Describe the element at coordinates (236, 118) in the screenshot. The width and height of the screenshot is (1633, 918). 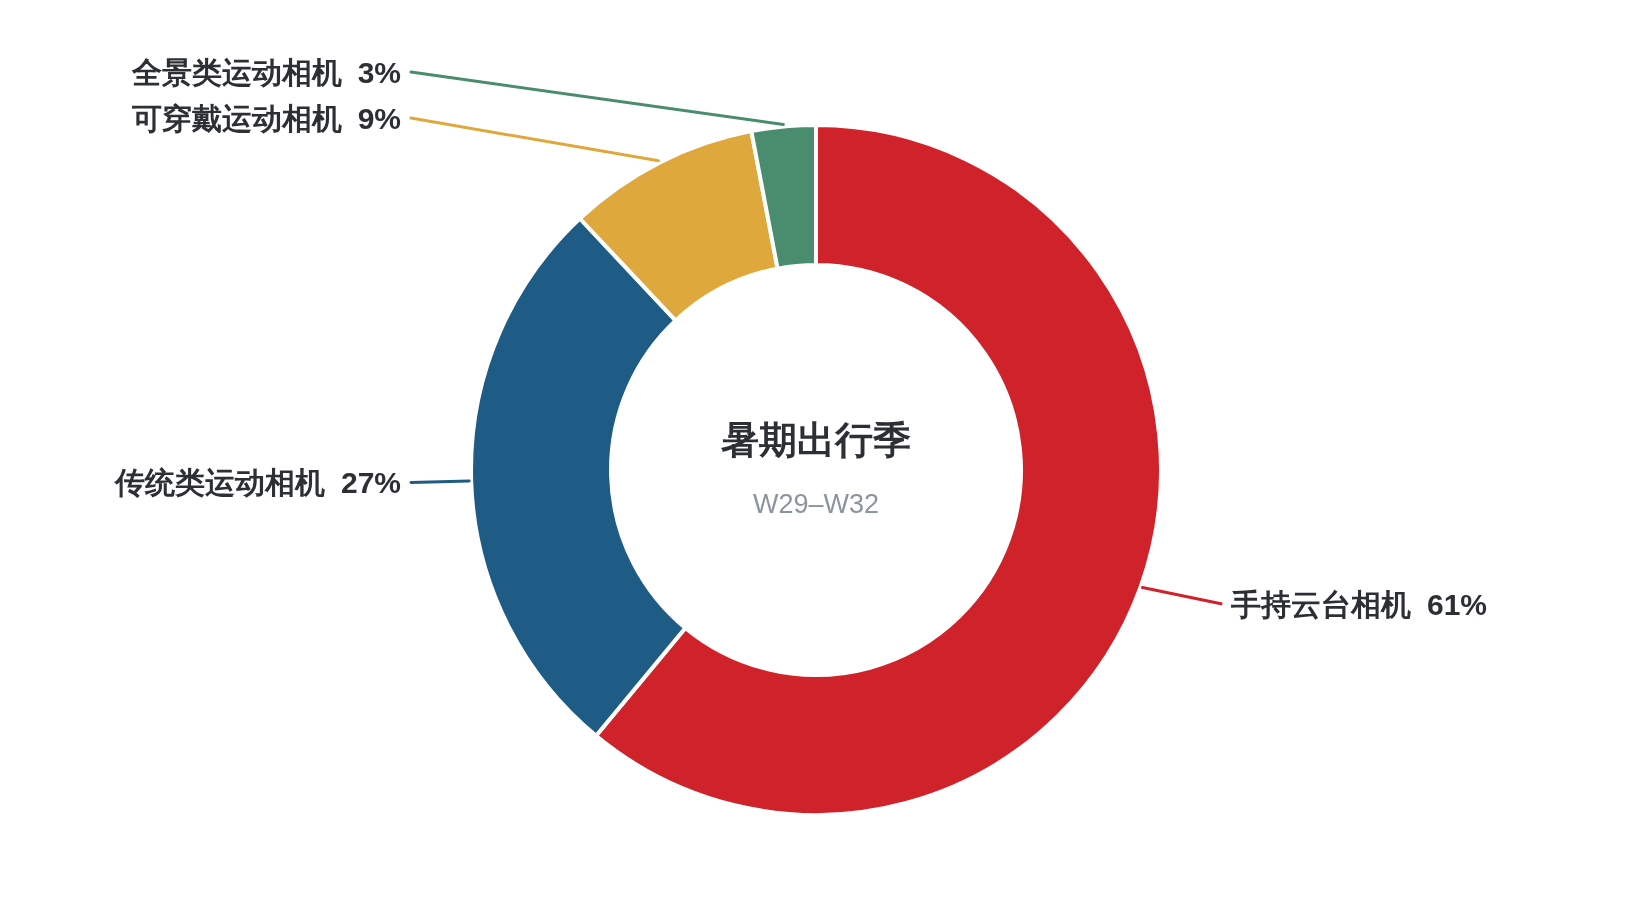
I see `slice-label: 可穿戴运动相机` at that location.